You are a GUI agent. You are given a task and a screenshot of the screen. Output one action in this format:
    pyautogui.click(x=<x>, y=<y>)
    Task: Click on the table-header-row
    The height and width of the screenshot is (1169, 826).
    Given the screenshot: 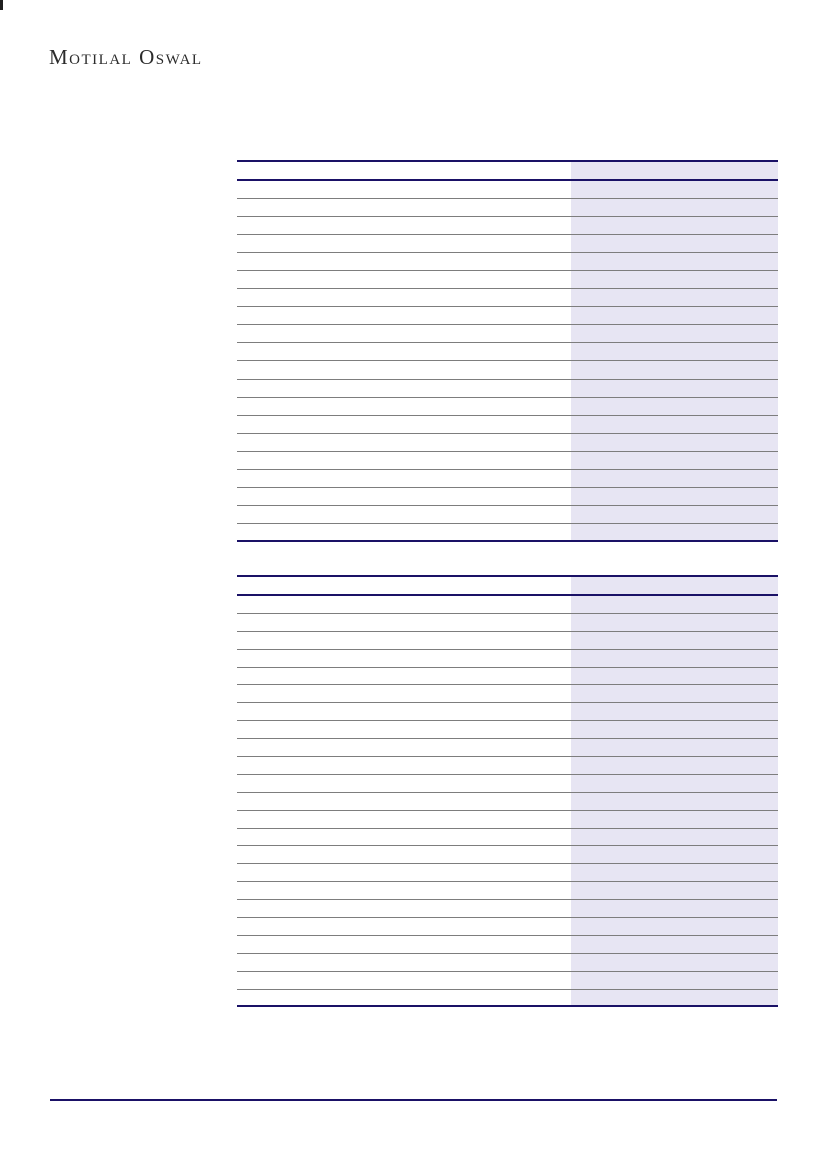 What is the action you would take?
    pyautogui.click(x=507, y=586)
    